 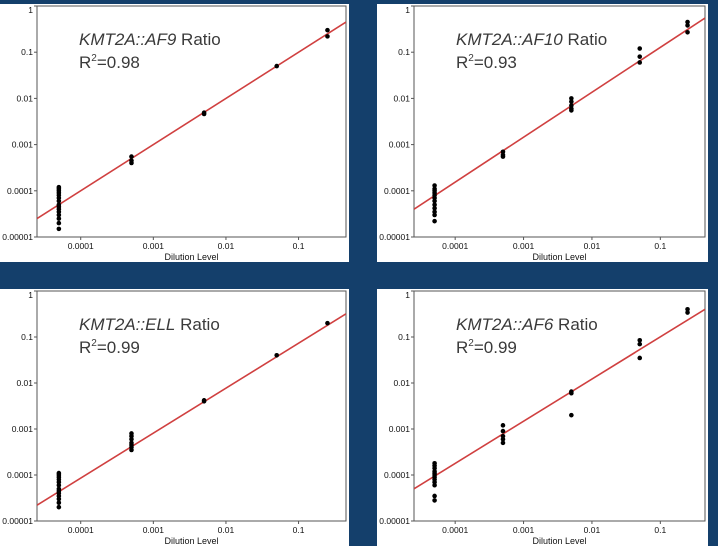 What do you see at coordinates (559, 113) in the screenshot?
I see `fit-line` at bounding box center [559, 113].